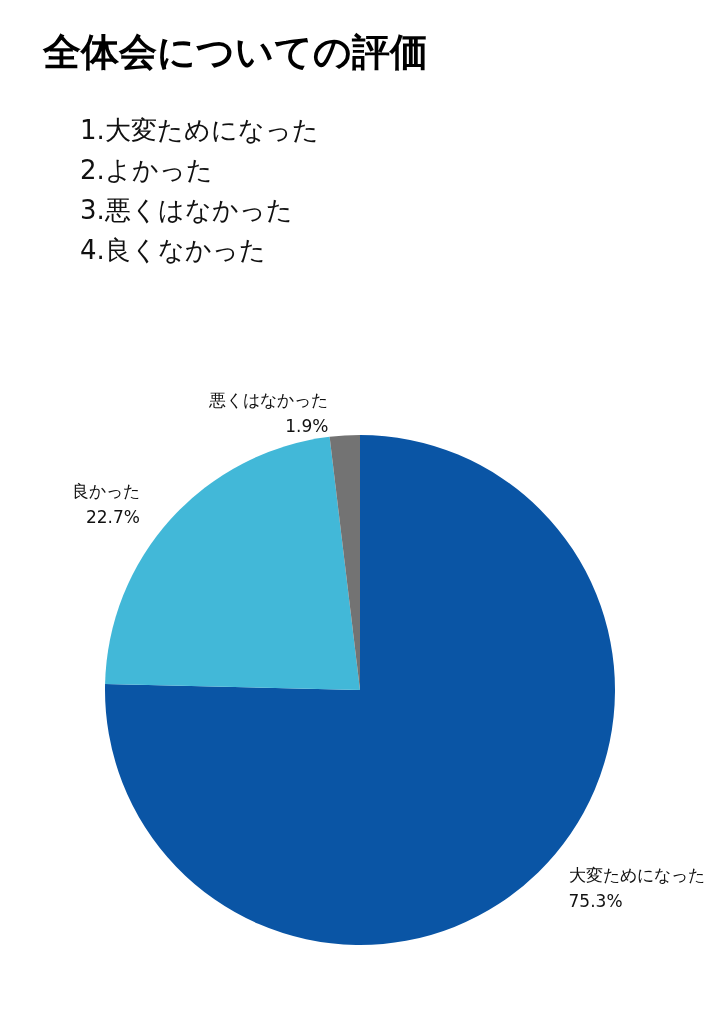  Describe the element at coordinates (595, 901) in the screenshot. I see `data-label: 75.3%` at that location.